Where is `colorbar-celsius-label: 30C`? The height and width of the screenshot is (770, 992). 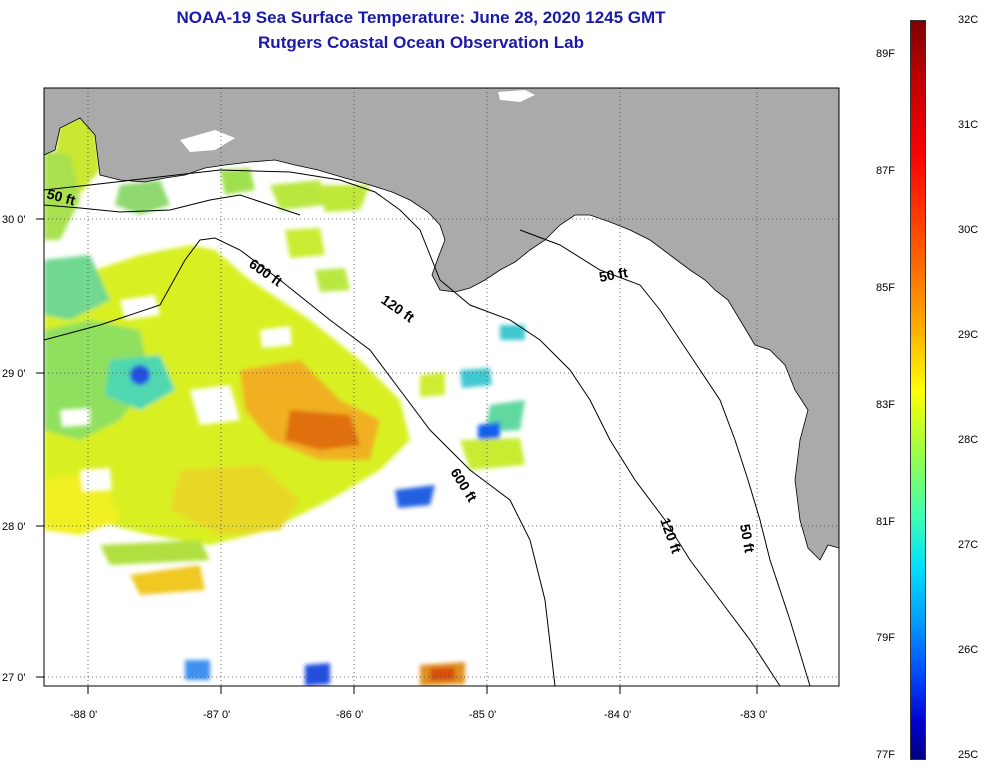
colorbar-celsius-label: 30C is located at coordinates (968, 230).